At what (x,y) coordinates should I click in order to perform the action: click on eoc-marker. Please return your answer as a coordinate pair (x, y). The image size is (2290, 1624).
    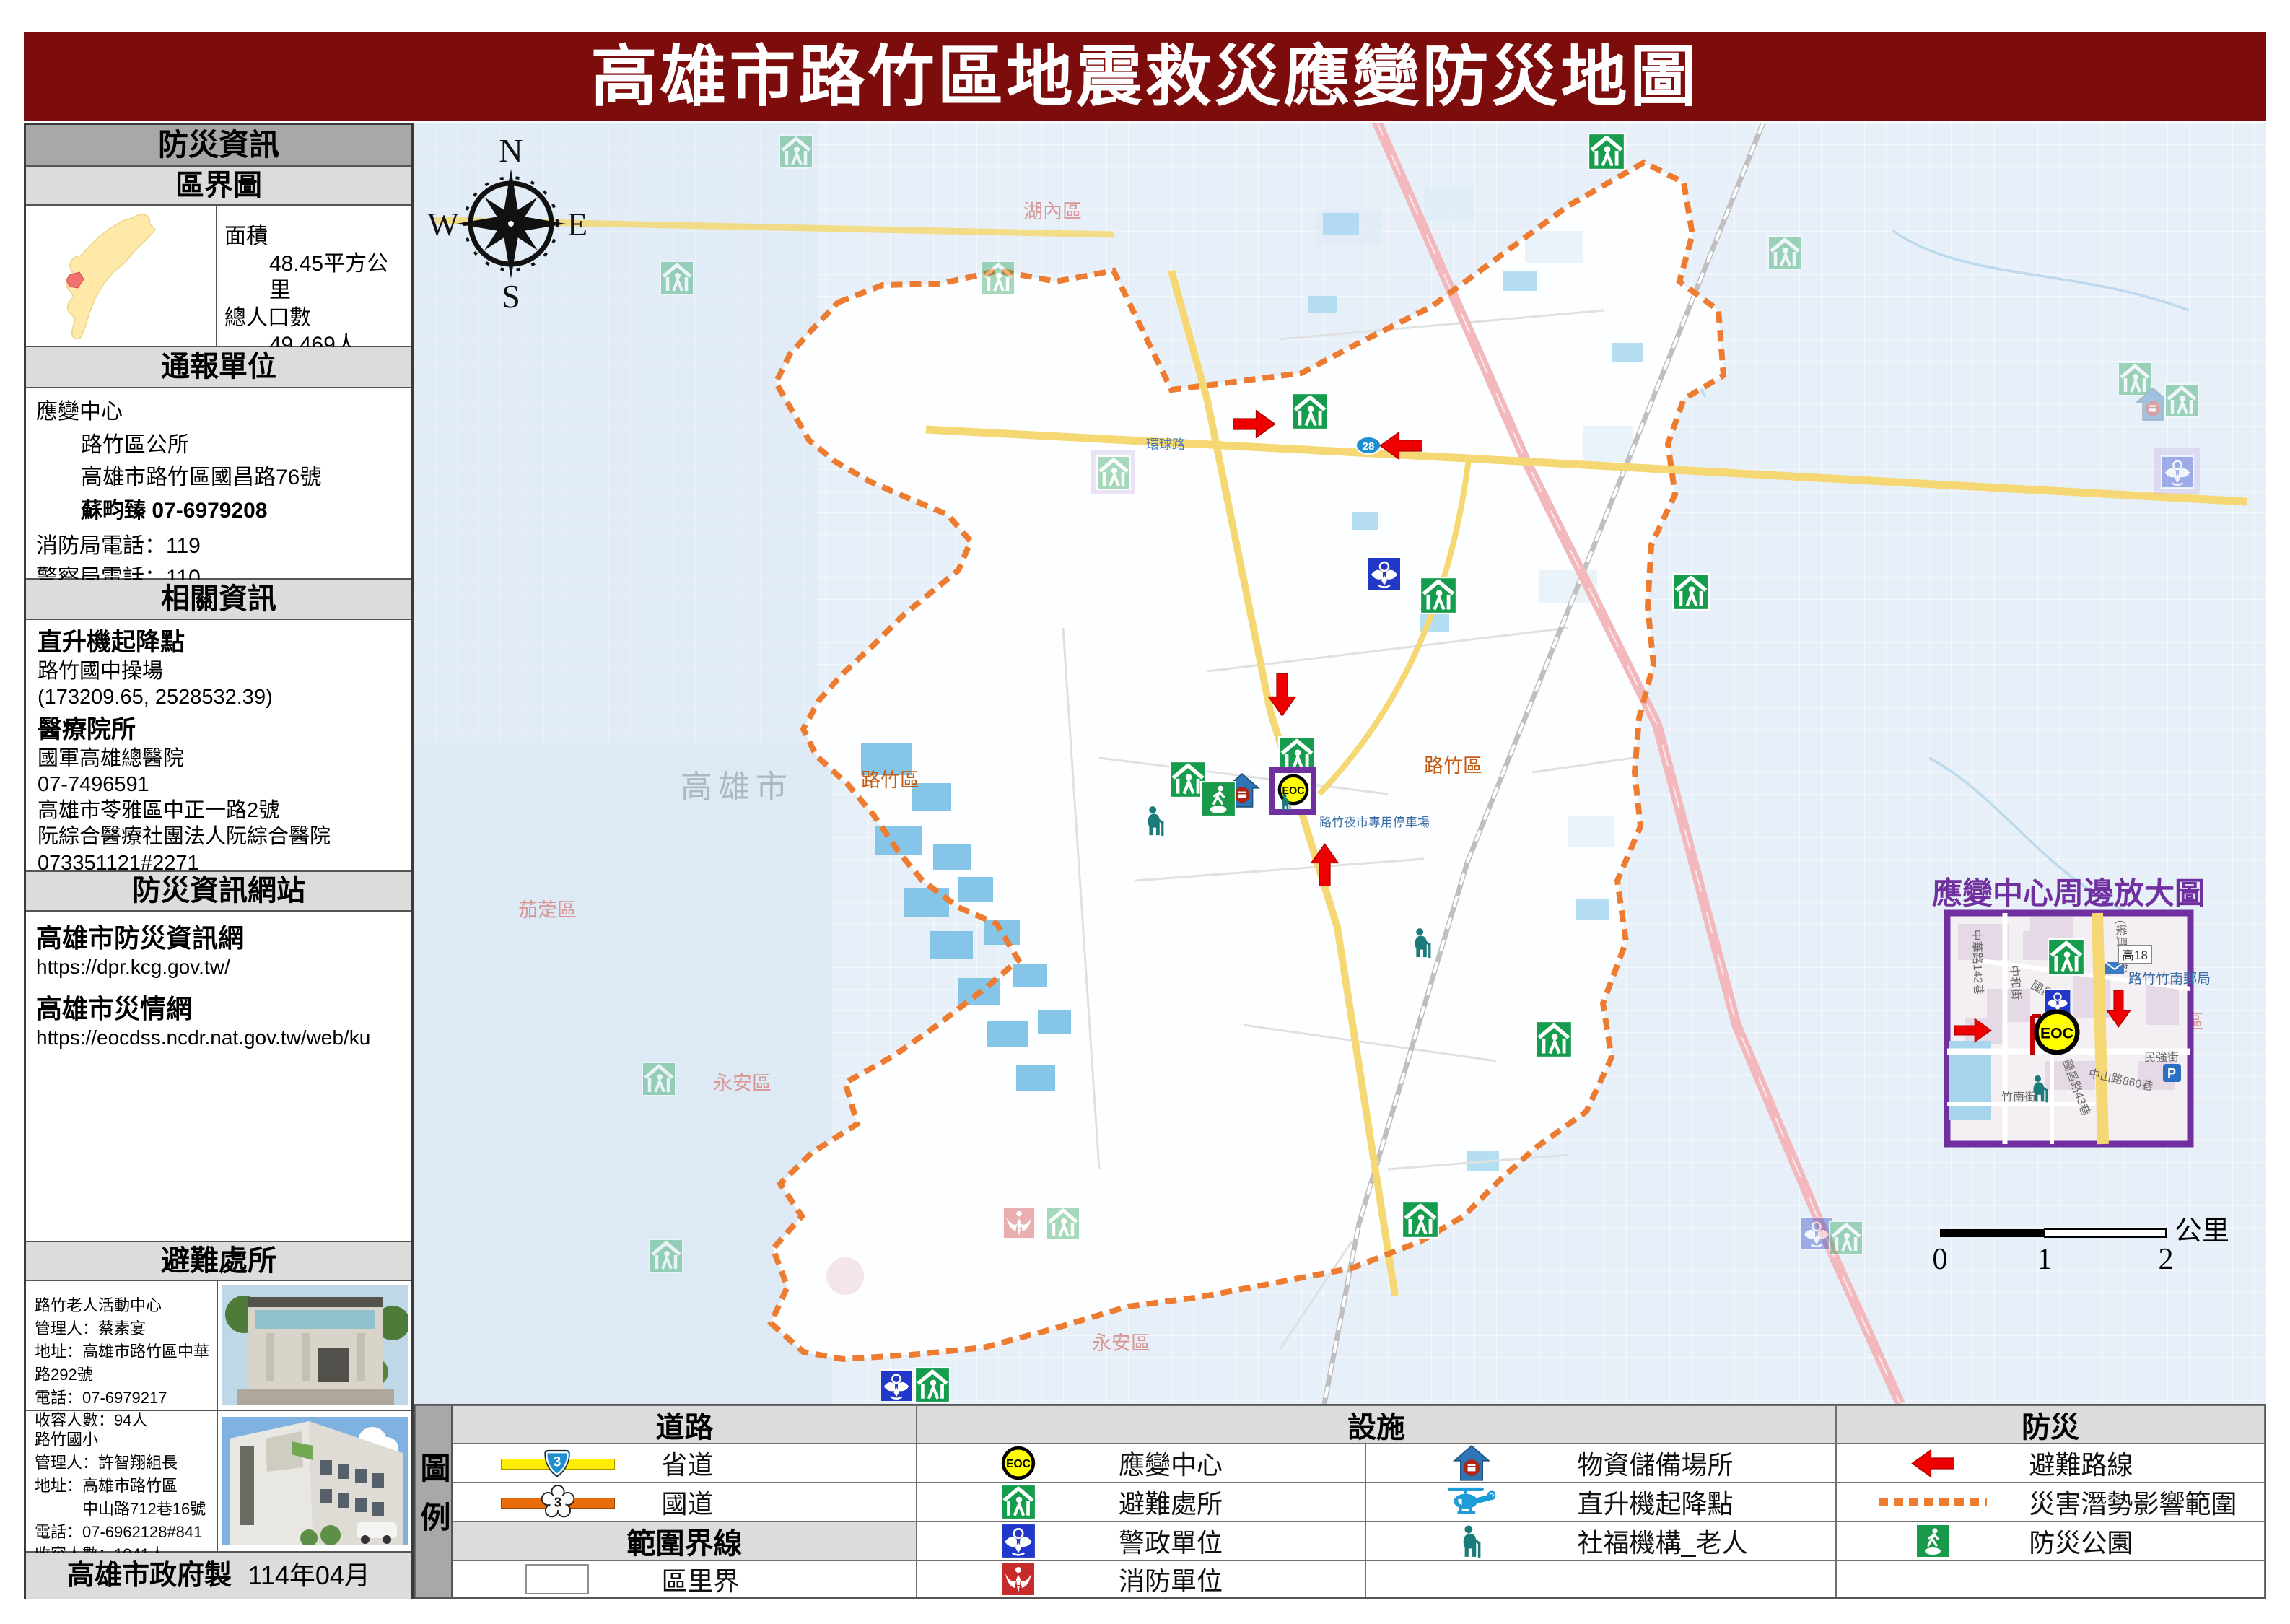
    Looking at the image, I should click on (2058, 1032).